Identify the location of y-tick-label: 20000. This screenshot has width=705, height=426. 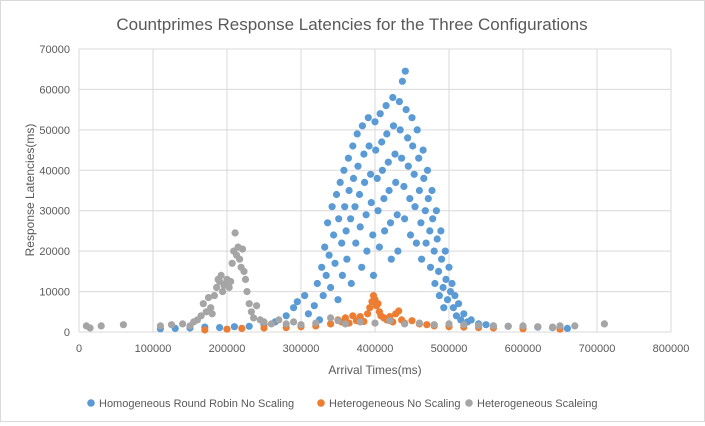
(54, 252).